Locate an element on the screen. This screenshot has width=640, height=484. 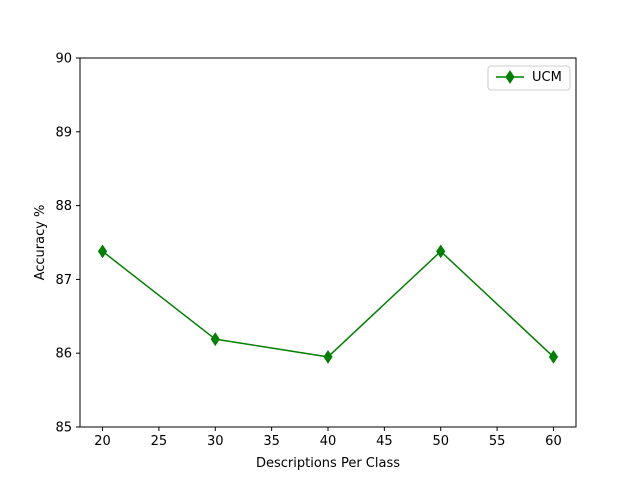
x-tick-label: 40 is located at coordinates (328, 441).